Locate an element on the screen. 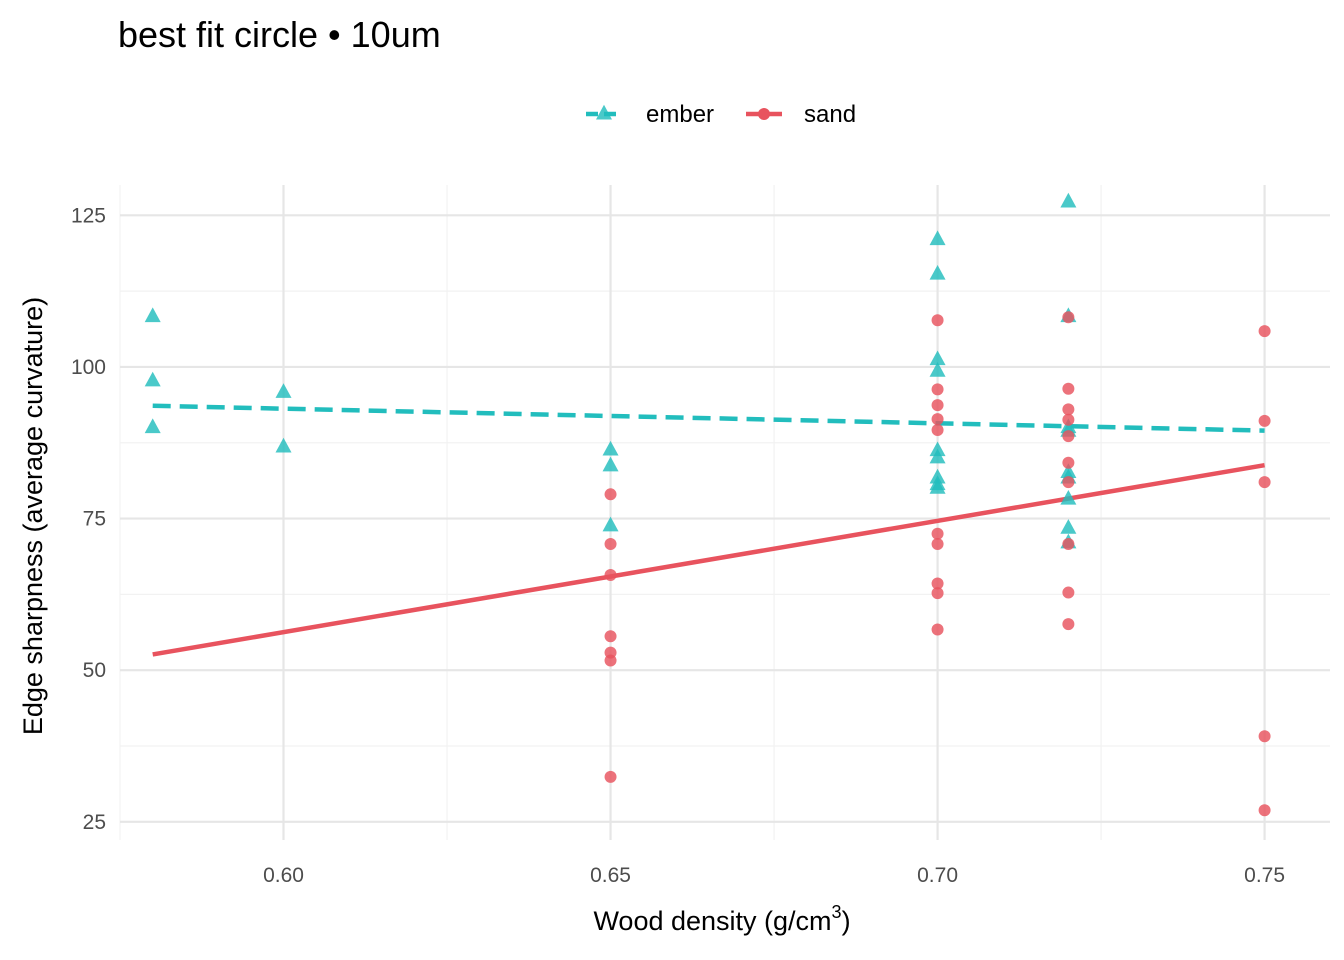 The width and height of the screenshot is (1344, 960). x-tick-label: 0.70 is located at coordinates (937, 875).